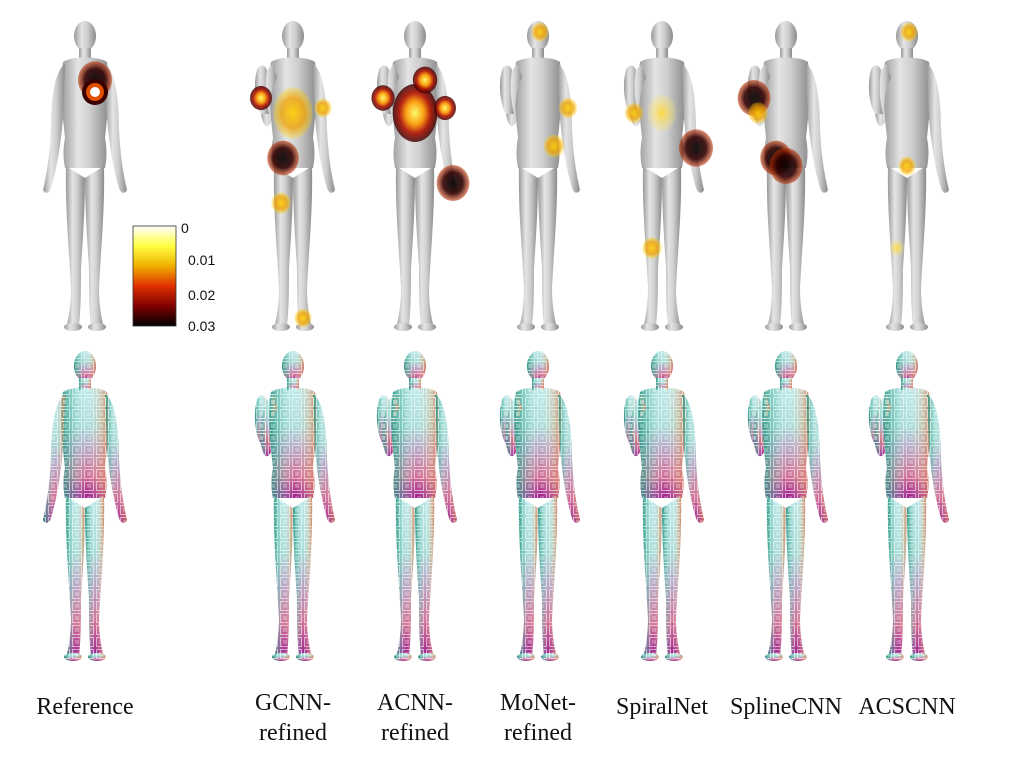  I want to click on method-label-acscnn: ACSCNN, so click(907, 707).